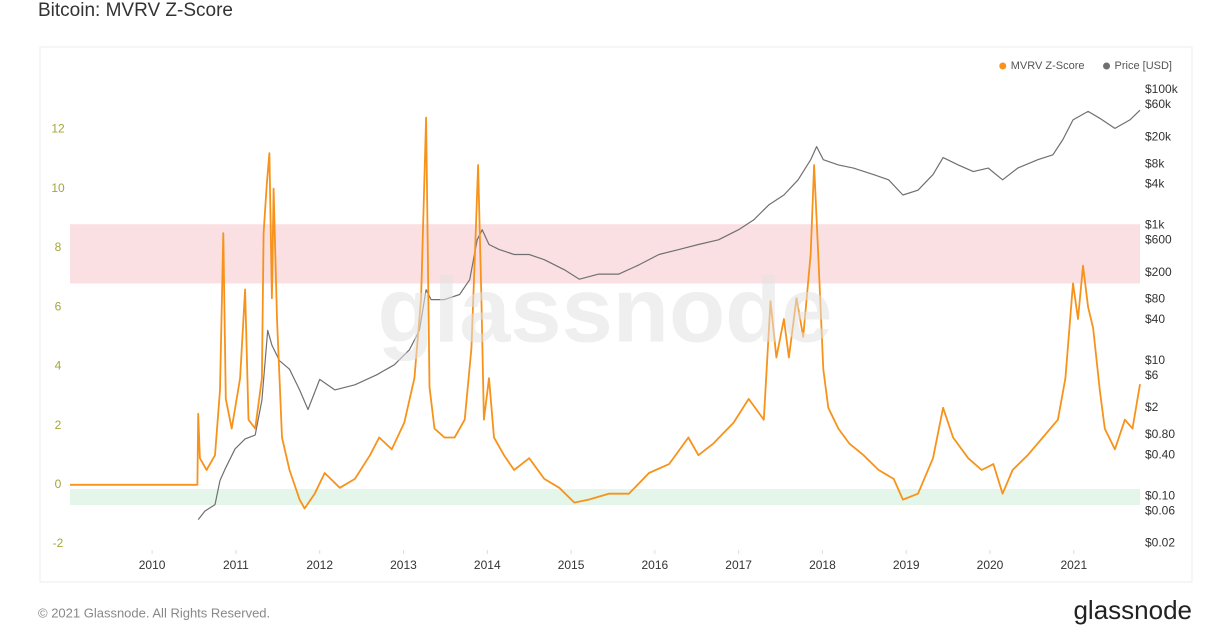  I want to click on chart-title: Bitcoin: MVRV Z-Score, so click(135, 10).